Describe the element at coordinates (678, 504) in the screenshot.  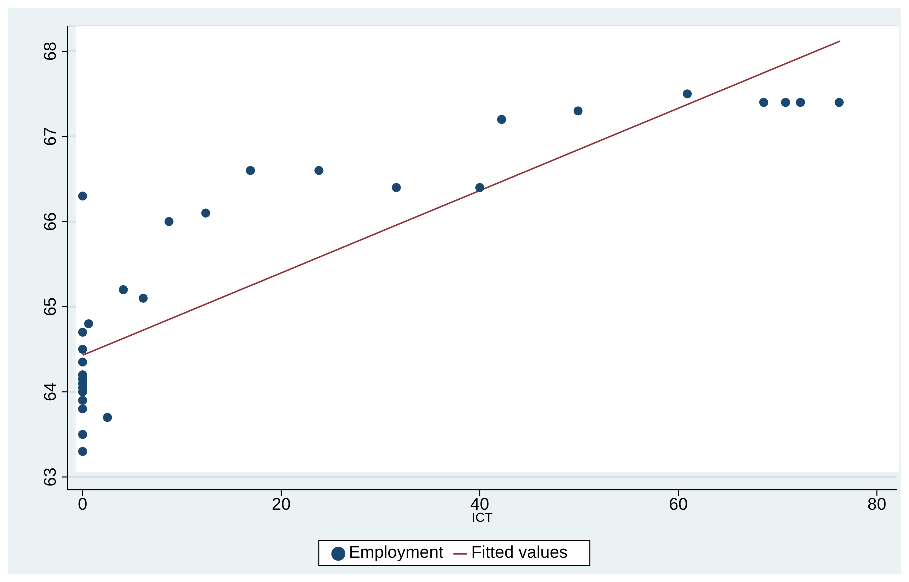
I see `x-tick-label: 60` at that location.